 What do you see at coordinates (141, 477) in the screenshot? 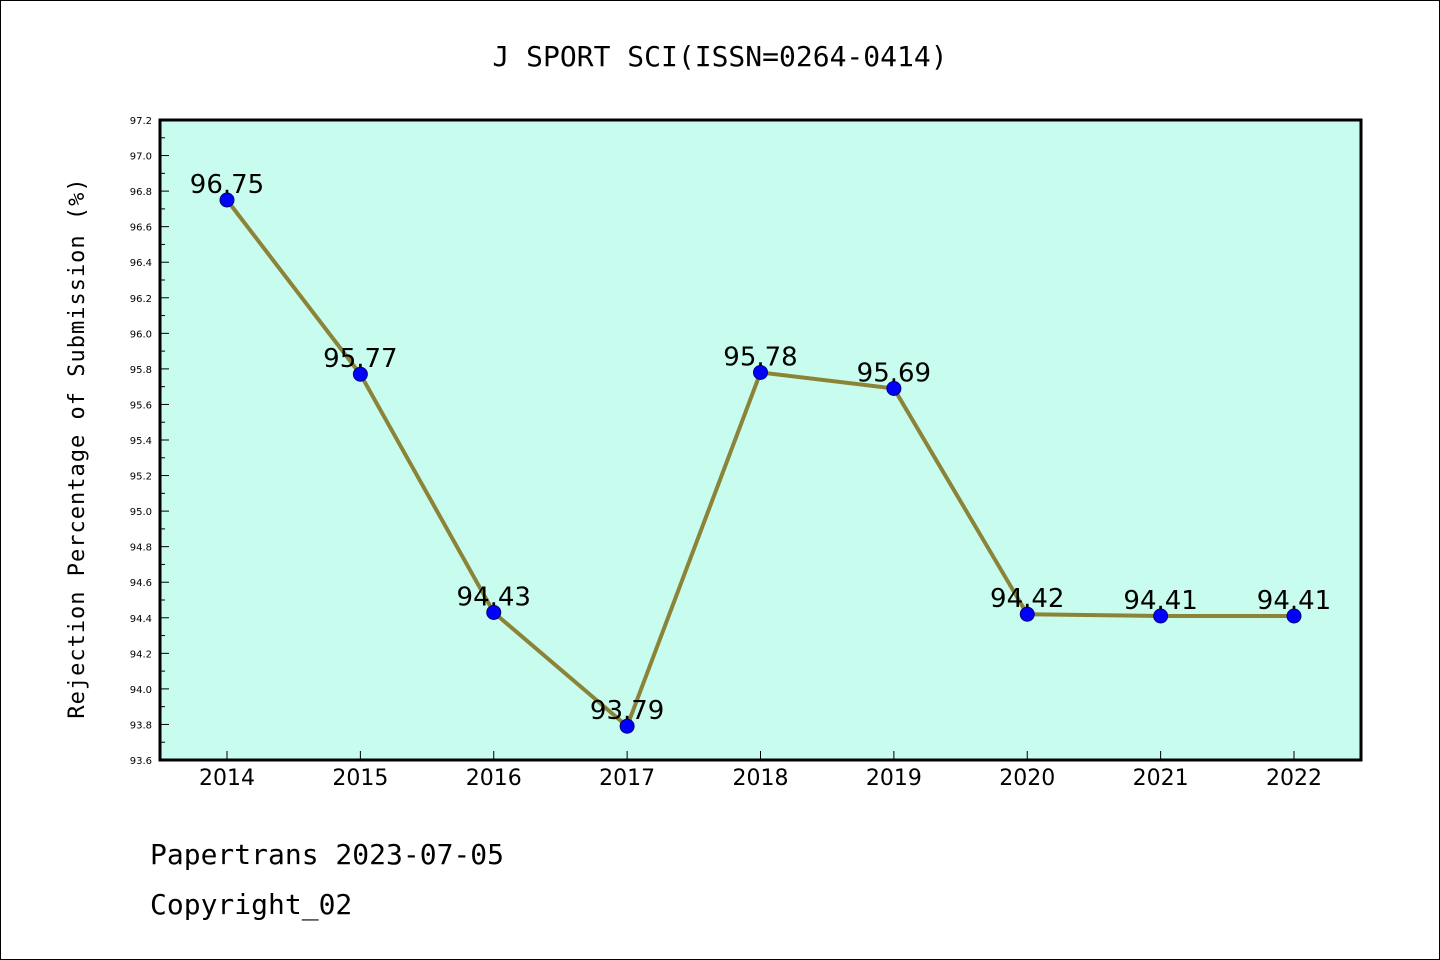
I see `y-tick-label: 95.2` at bounding box center [141, 477].